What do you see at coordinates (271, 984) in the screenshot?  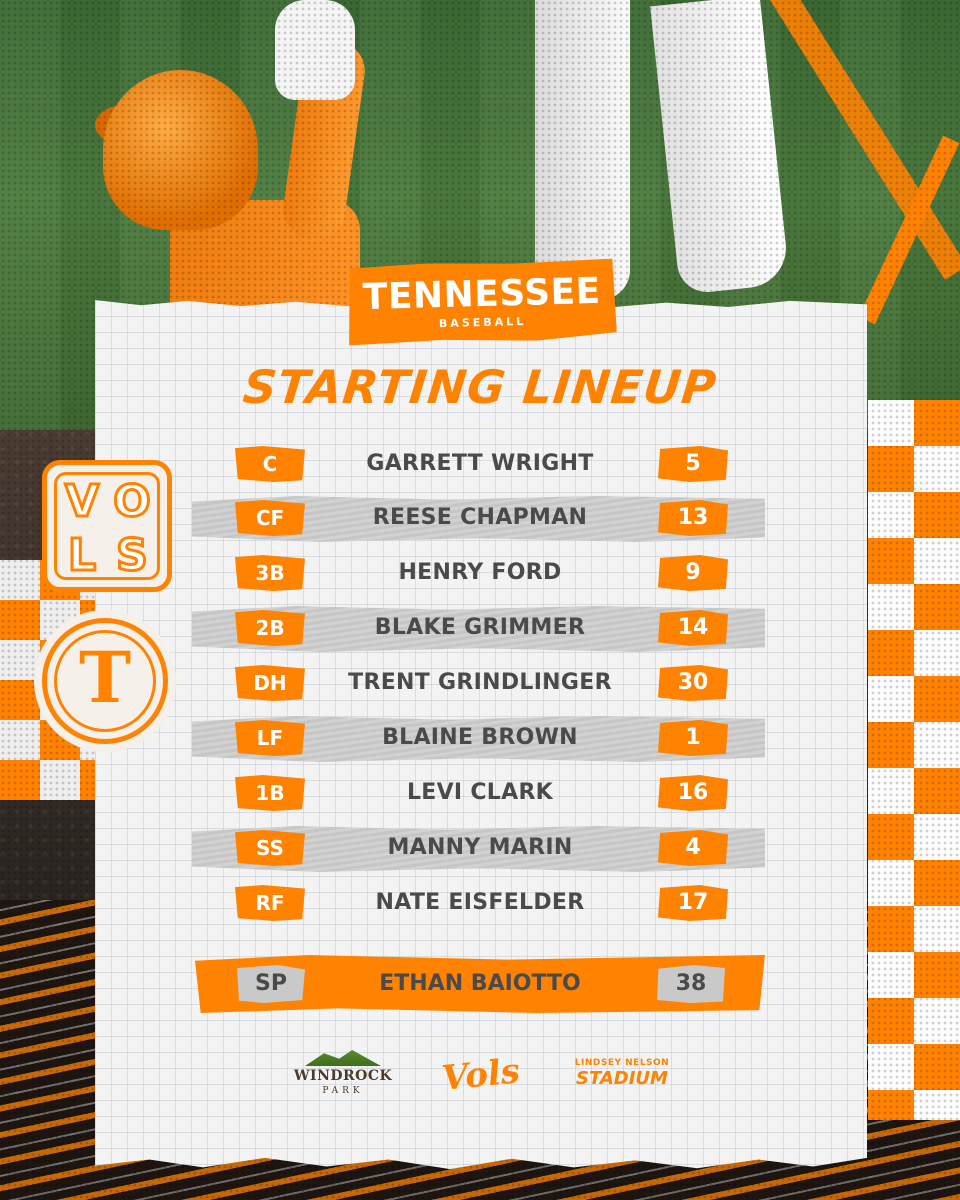 I see `position-tag: SP` at bounding box center [271, 984].